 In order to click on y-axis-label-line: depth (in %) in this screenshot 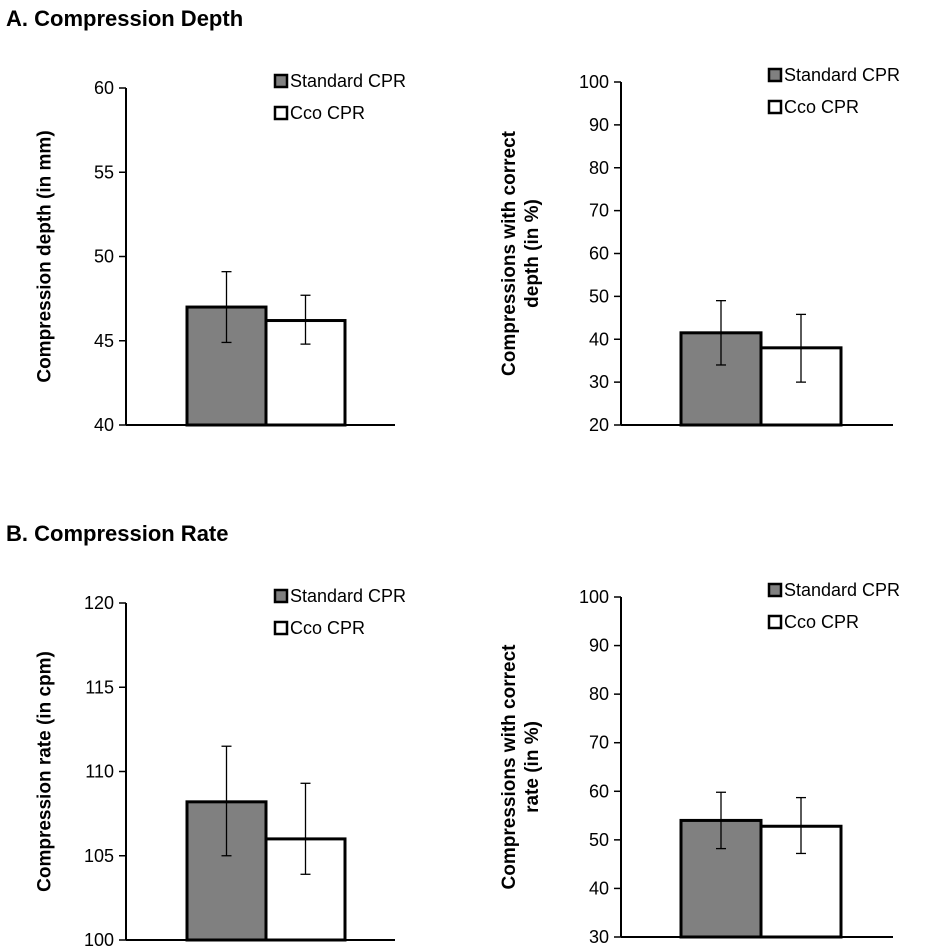, I will do `click(532, 253)`.